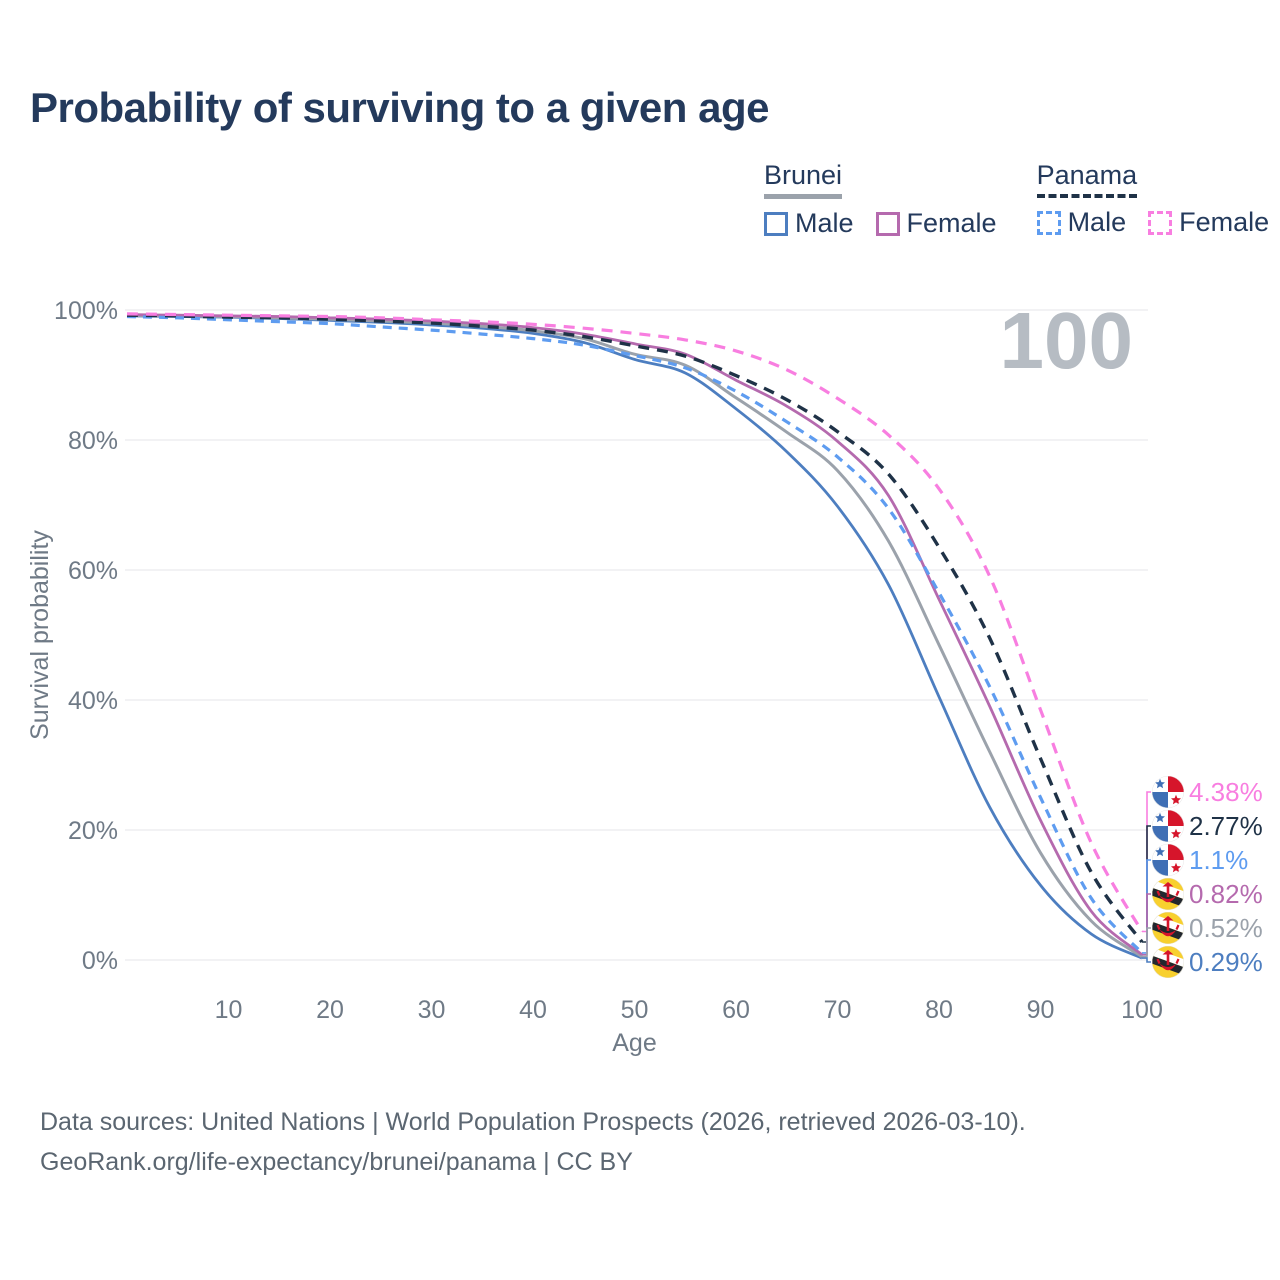 The height and width of the screenshot is (1280, 1280). What do you see at coordinates (533, 1010) in the screenshot?
I see `x-axis-tick-label: 40` at bounding box center [533, 1010].